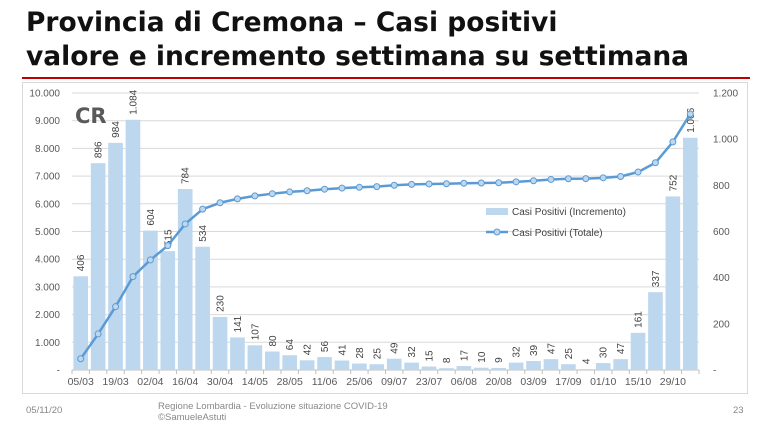  I want to click on left-axis-tick-label: 7.000, so click(47, 177).